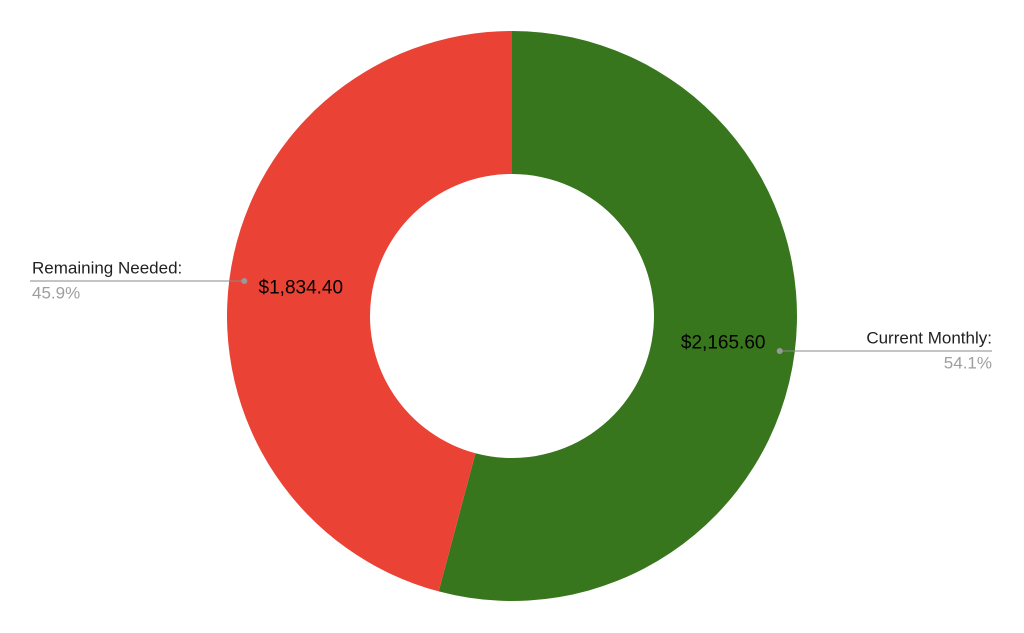 Image resolution: width=1024 pixels, height=633 pixels. What do you see at coordinates (929, 338) in the screenshot?
I see `category-label: Current Monthly:` at bounding box center [929, 338].